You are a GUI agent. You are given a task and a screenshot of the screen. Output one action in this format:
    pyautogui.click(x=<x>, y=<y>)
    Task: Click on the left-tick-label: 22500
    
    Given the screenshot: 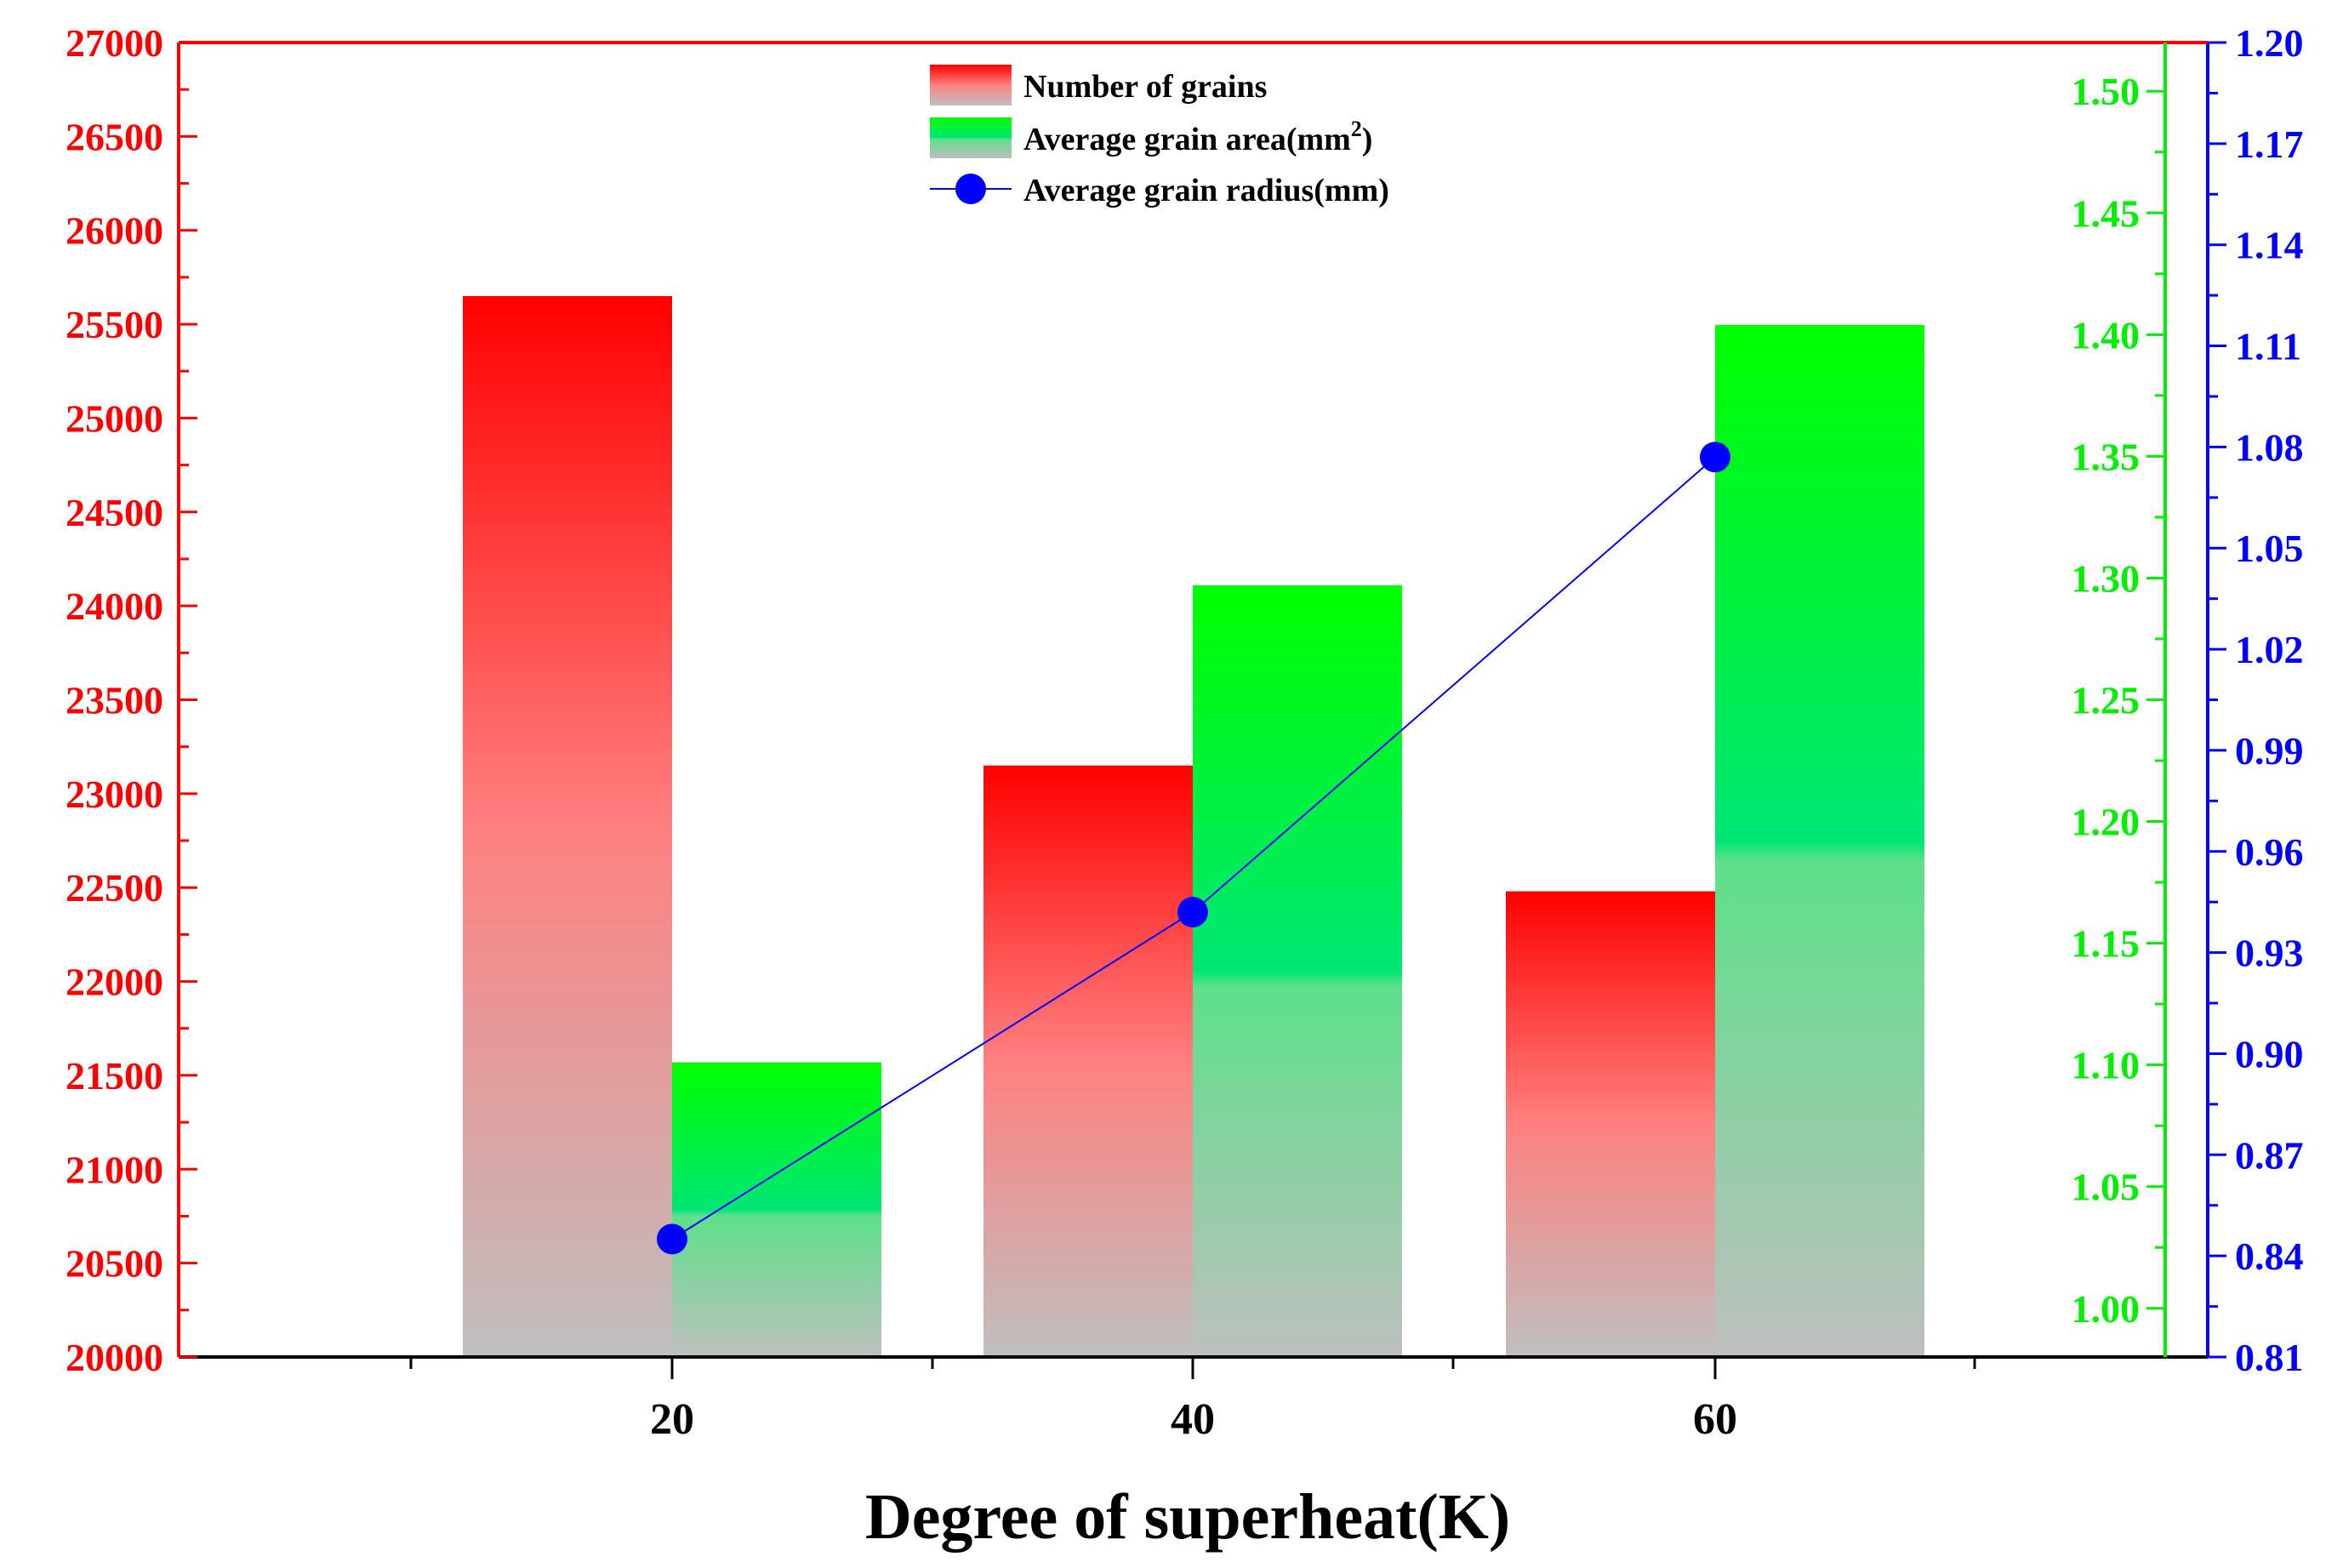 What is the action you would take?
    pyautogui.click(x=114, y=887)
    